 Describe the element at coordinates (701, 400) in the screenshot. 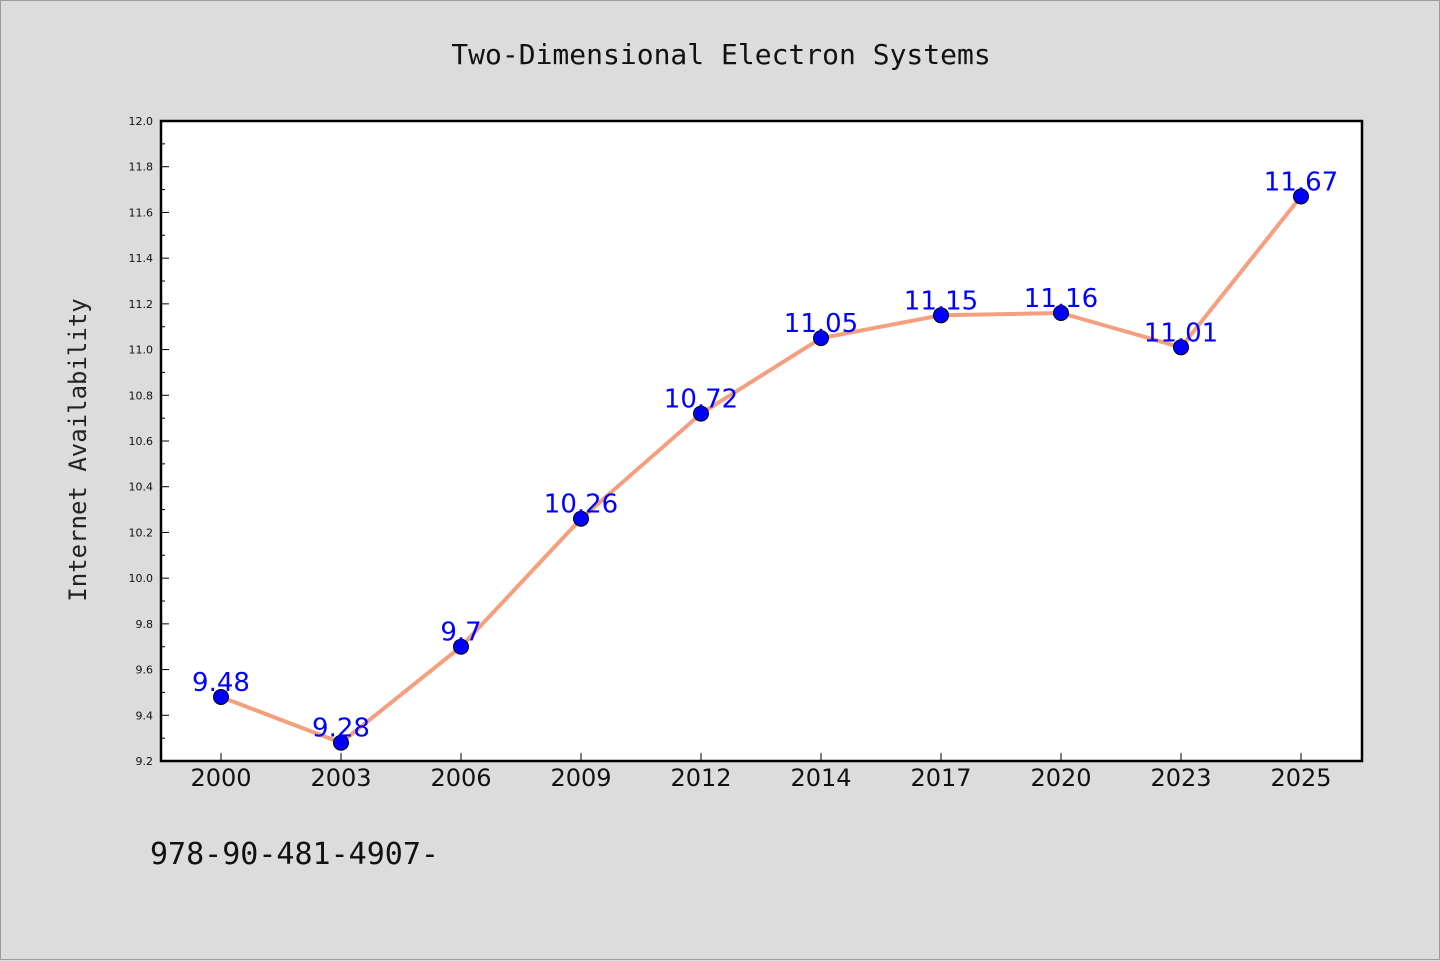

I see `data-label: 10.72` at that location.